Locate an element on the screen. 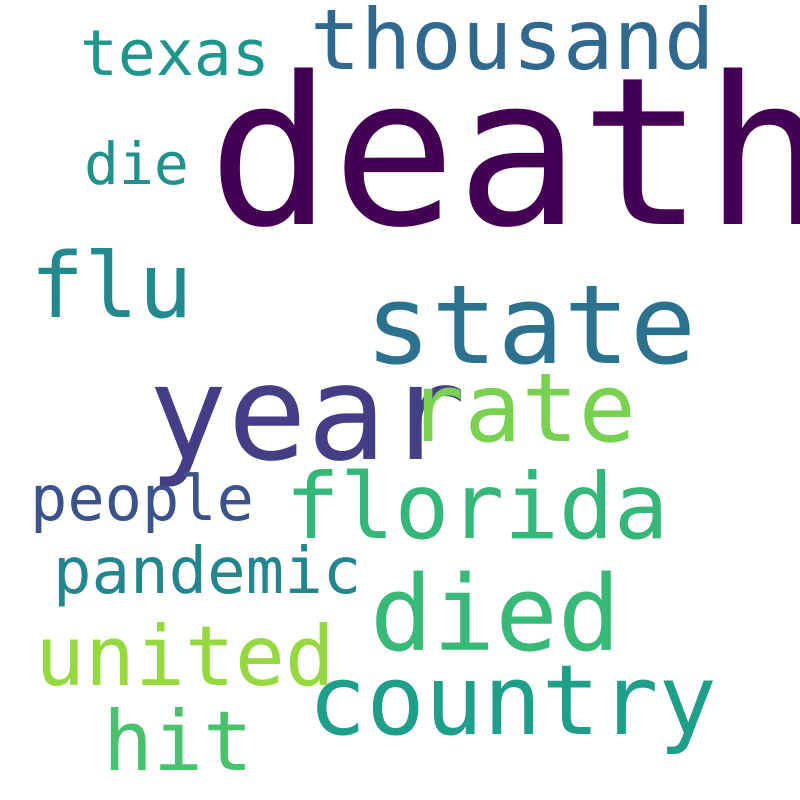 The width and height of the screenshot is (800, 800). word-died: died is located at coordinates (495, 614).